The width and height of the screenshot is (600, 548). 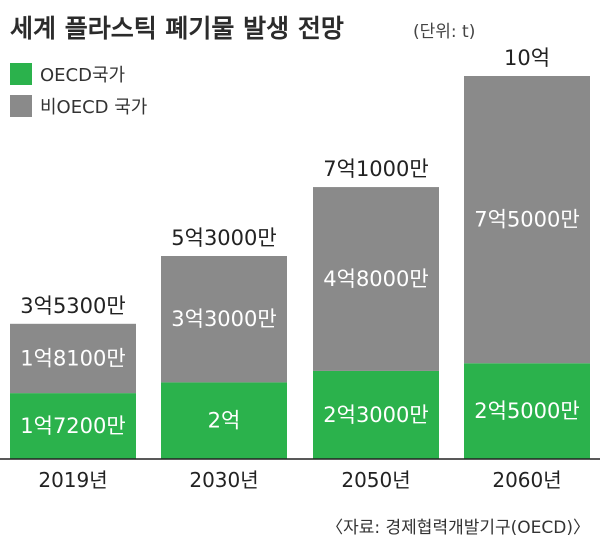 What do you see at coordinates (72, 306) in the screenshot?
I see `total-value-label: 3억5300만` at bounding box center [72, 306].